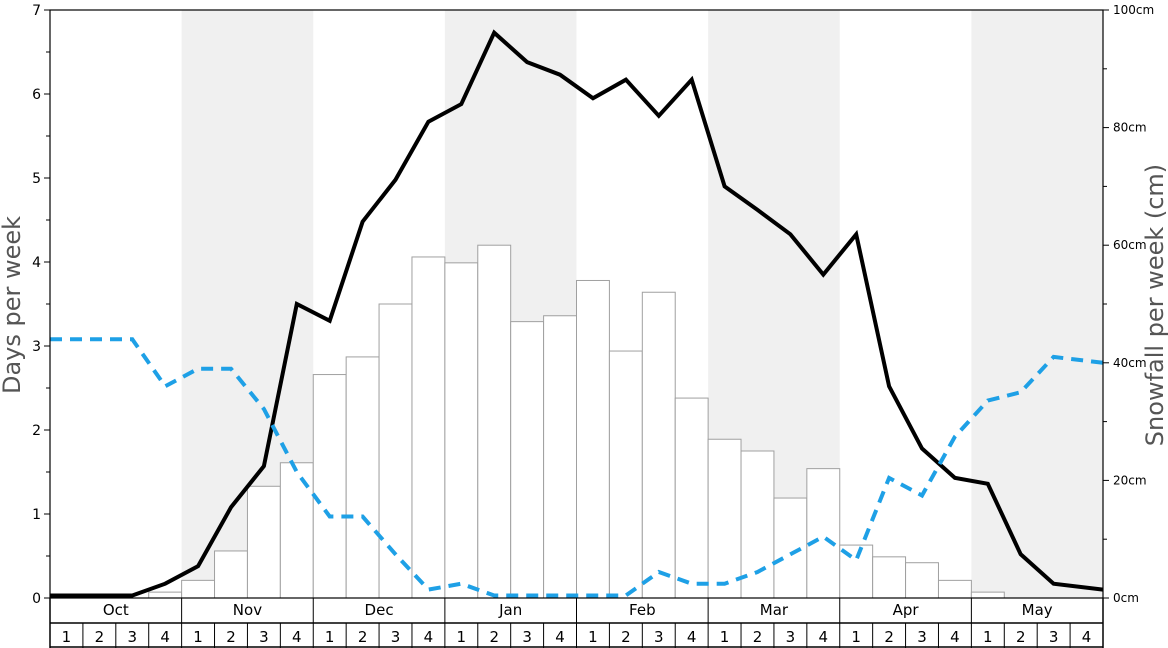  What do you see at coordinates (36, 95) in the screenshot?
I see `left-tick-label: 6` at bounding box center [36, 95].